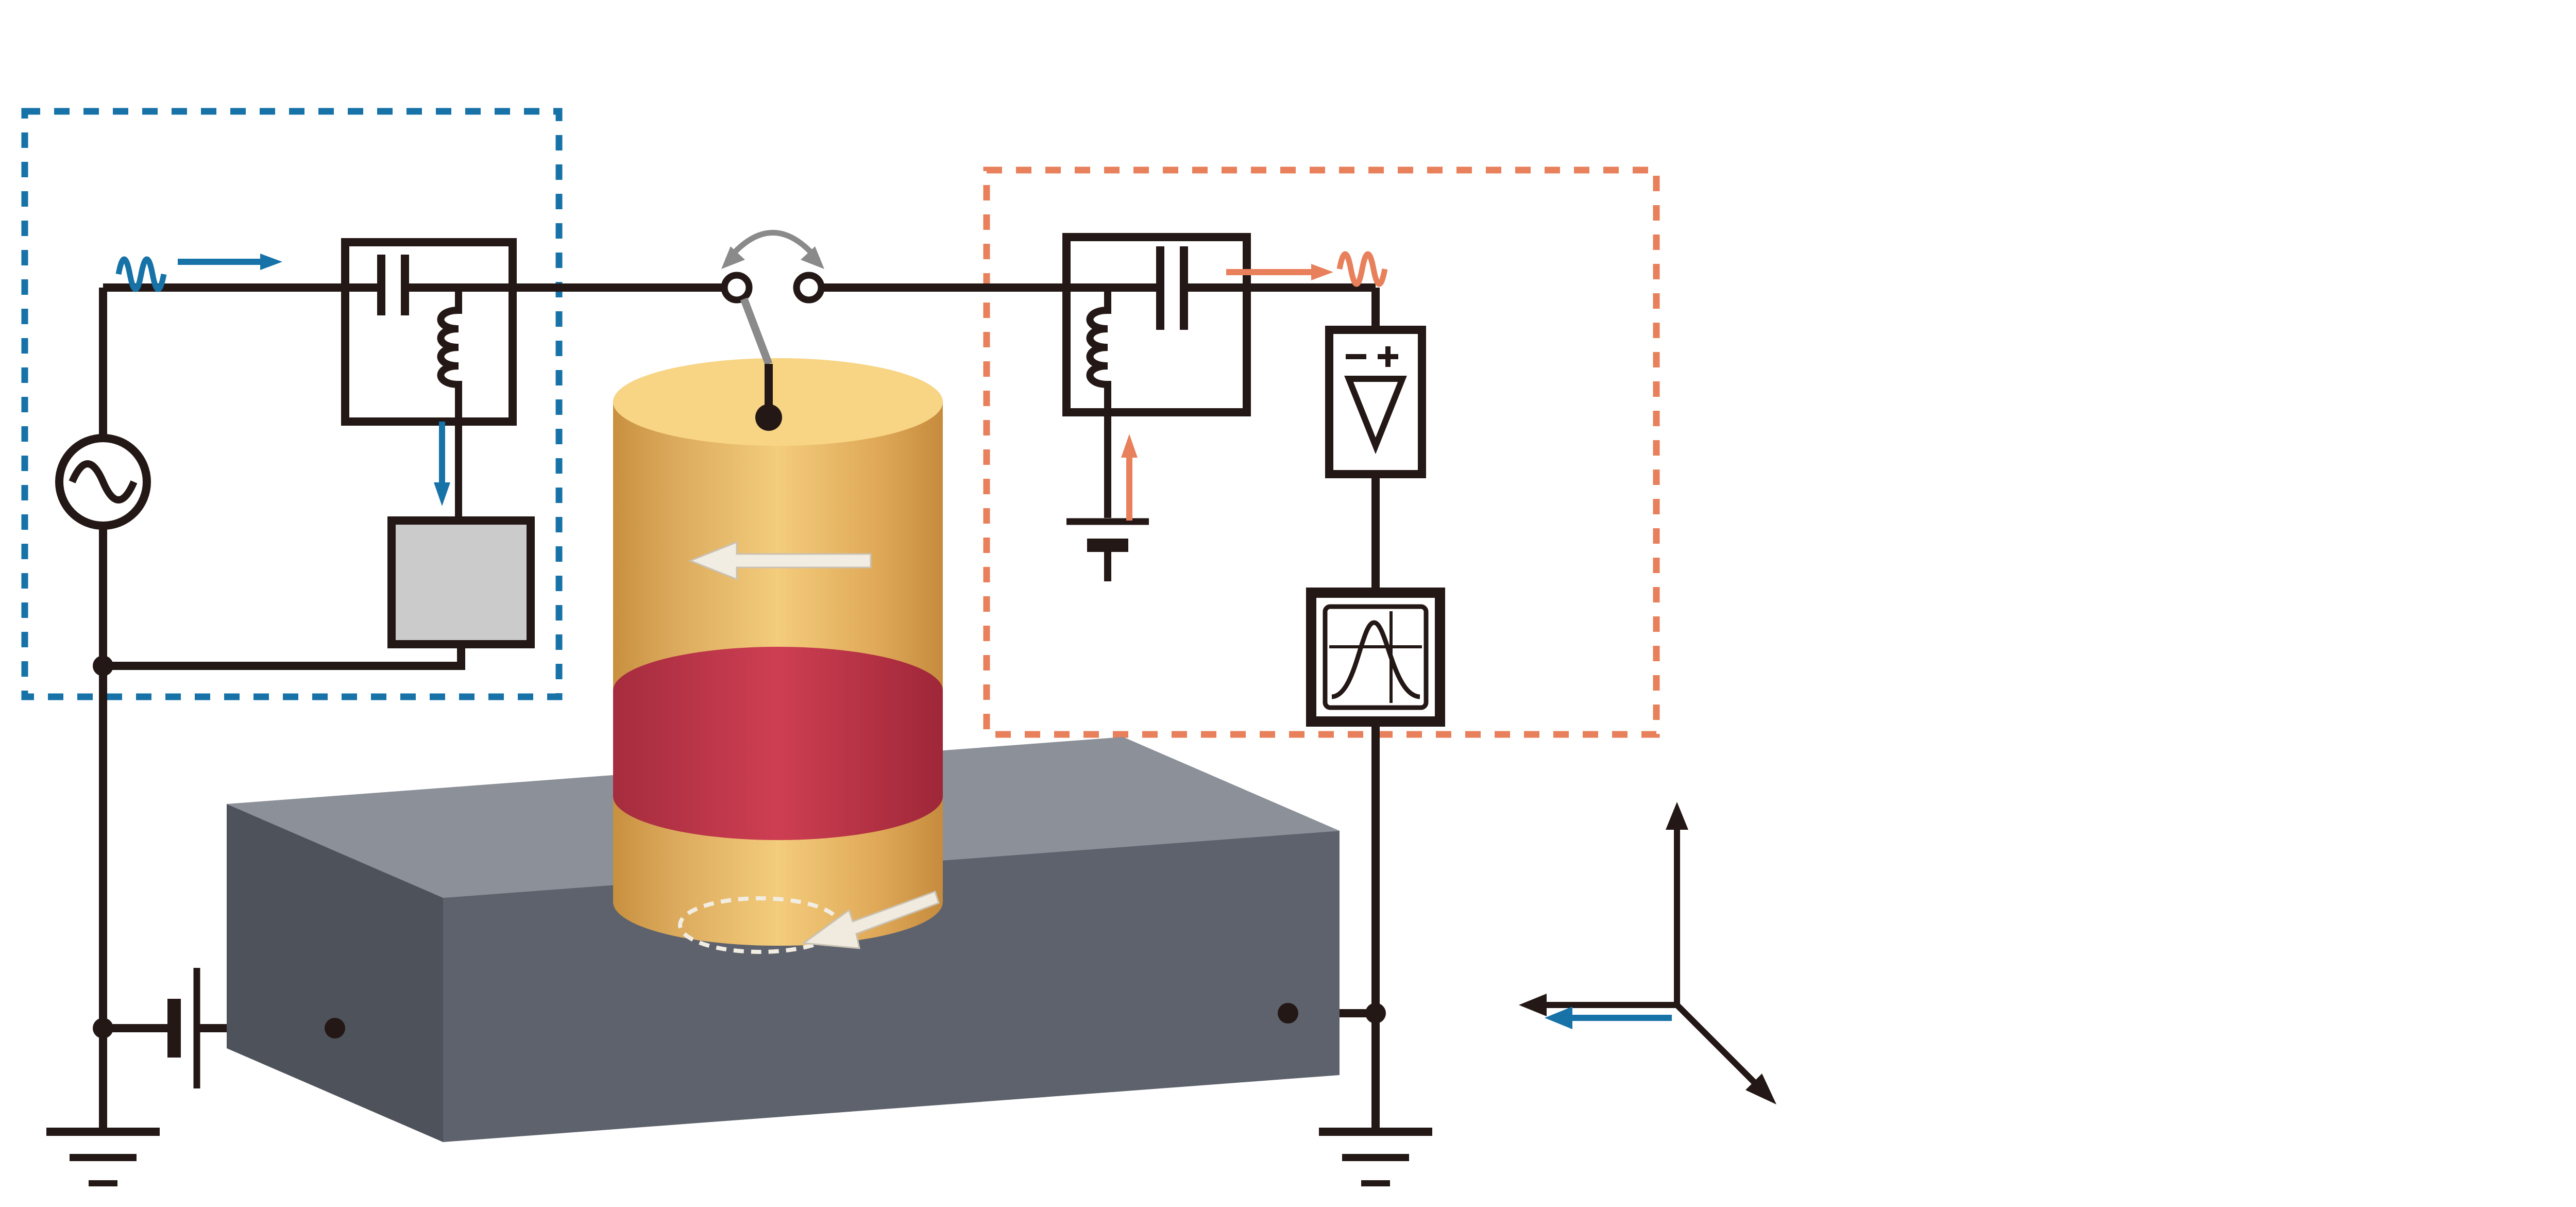 The height and width of the screenshot is (1207, 2576). Describe the element at coordinates (1280, 272) in the screenshot. I see `prf-right-arrow` at that location.